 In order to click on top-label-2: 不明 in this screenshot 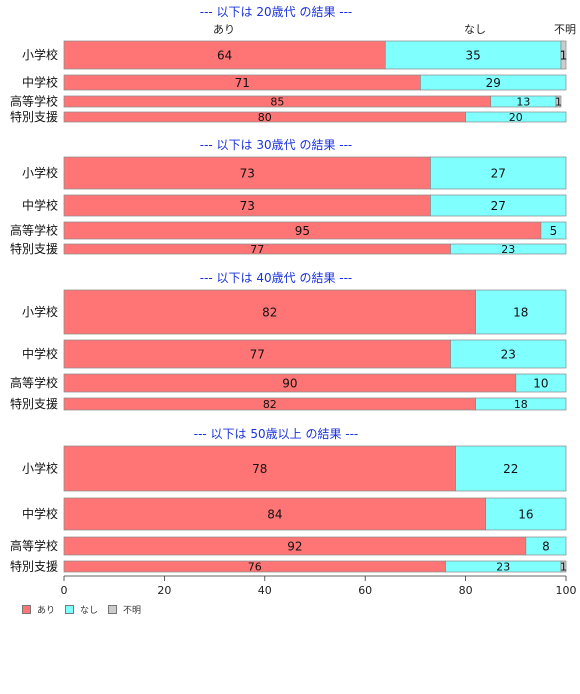, I will do `click(565, 29)`.